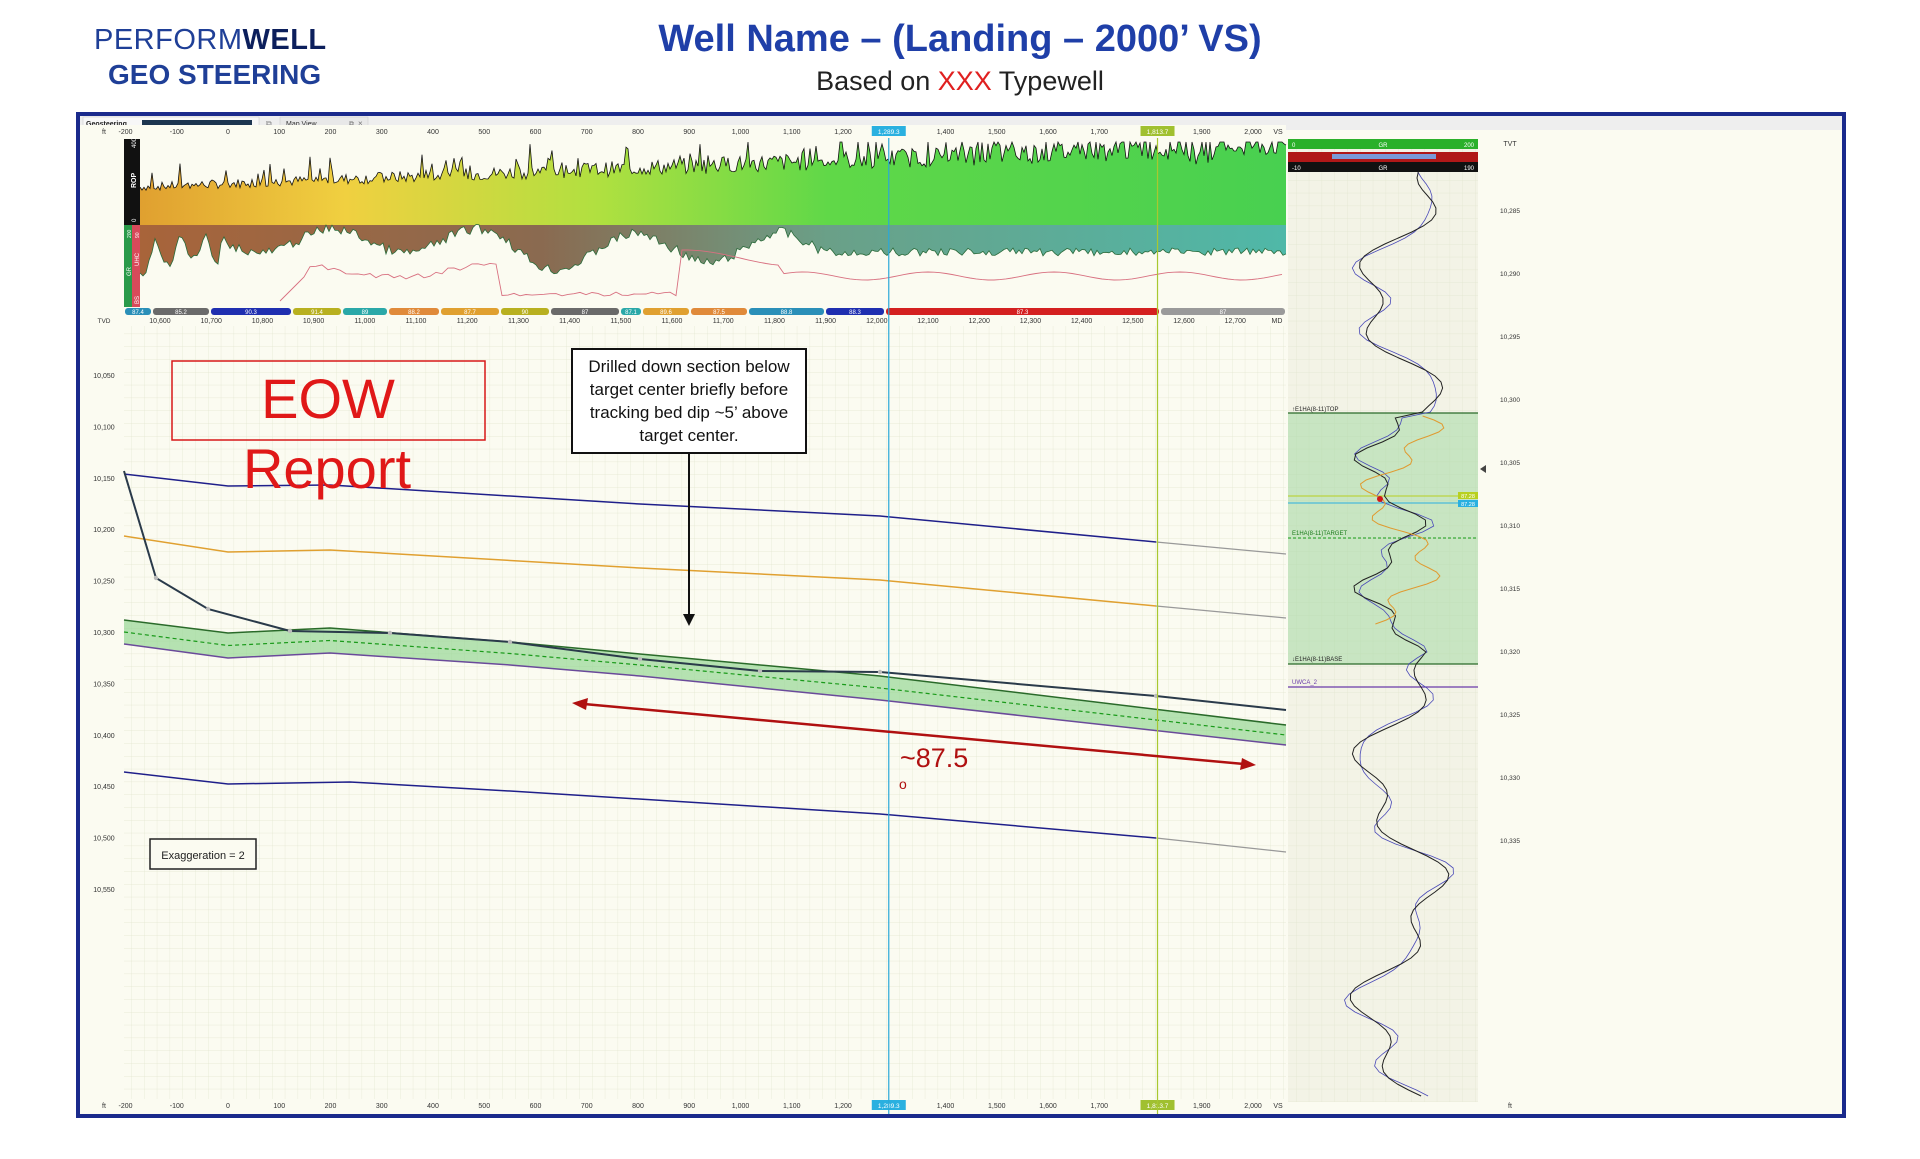 The height and width of the screenshot is (1159, 1920). What do you see at coordinates (1099, 1106) in the screenshot?
I see `vs-bottom-tick: 1,700` at bounding box center [1099, 1106].